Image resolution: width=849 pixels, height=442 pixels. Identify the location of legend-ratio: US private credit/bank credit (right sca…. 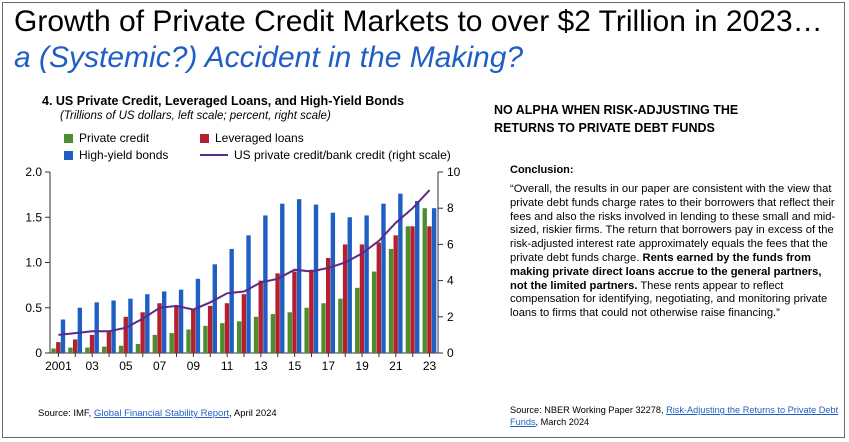
(325, 155).